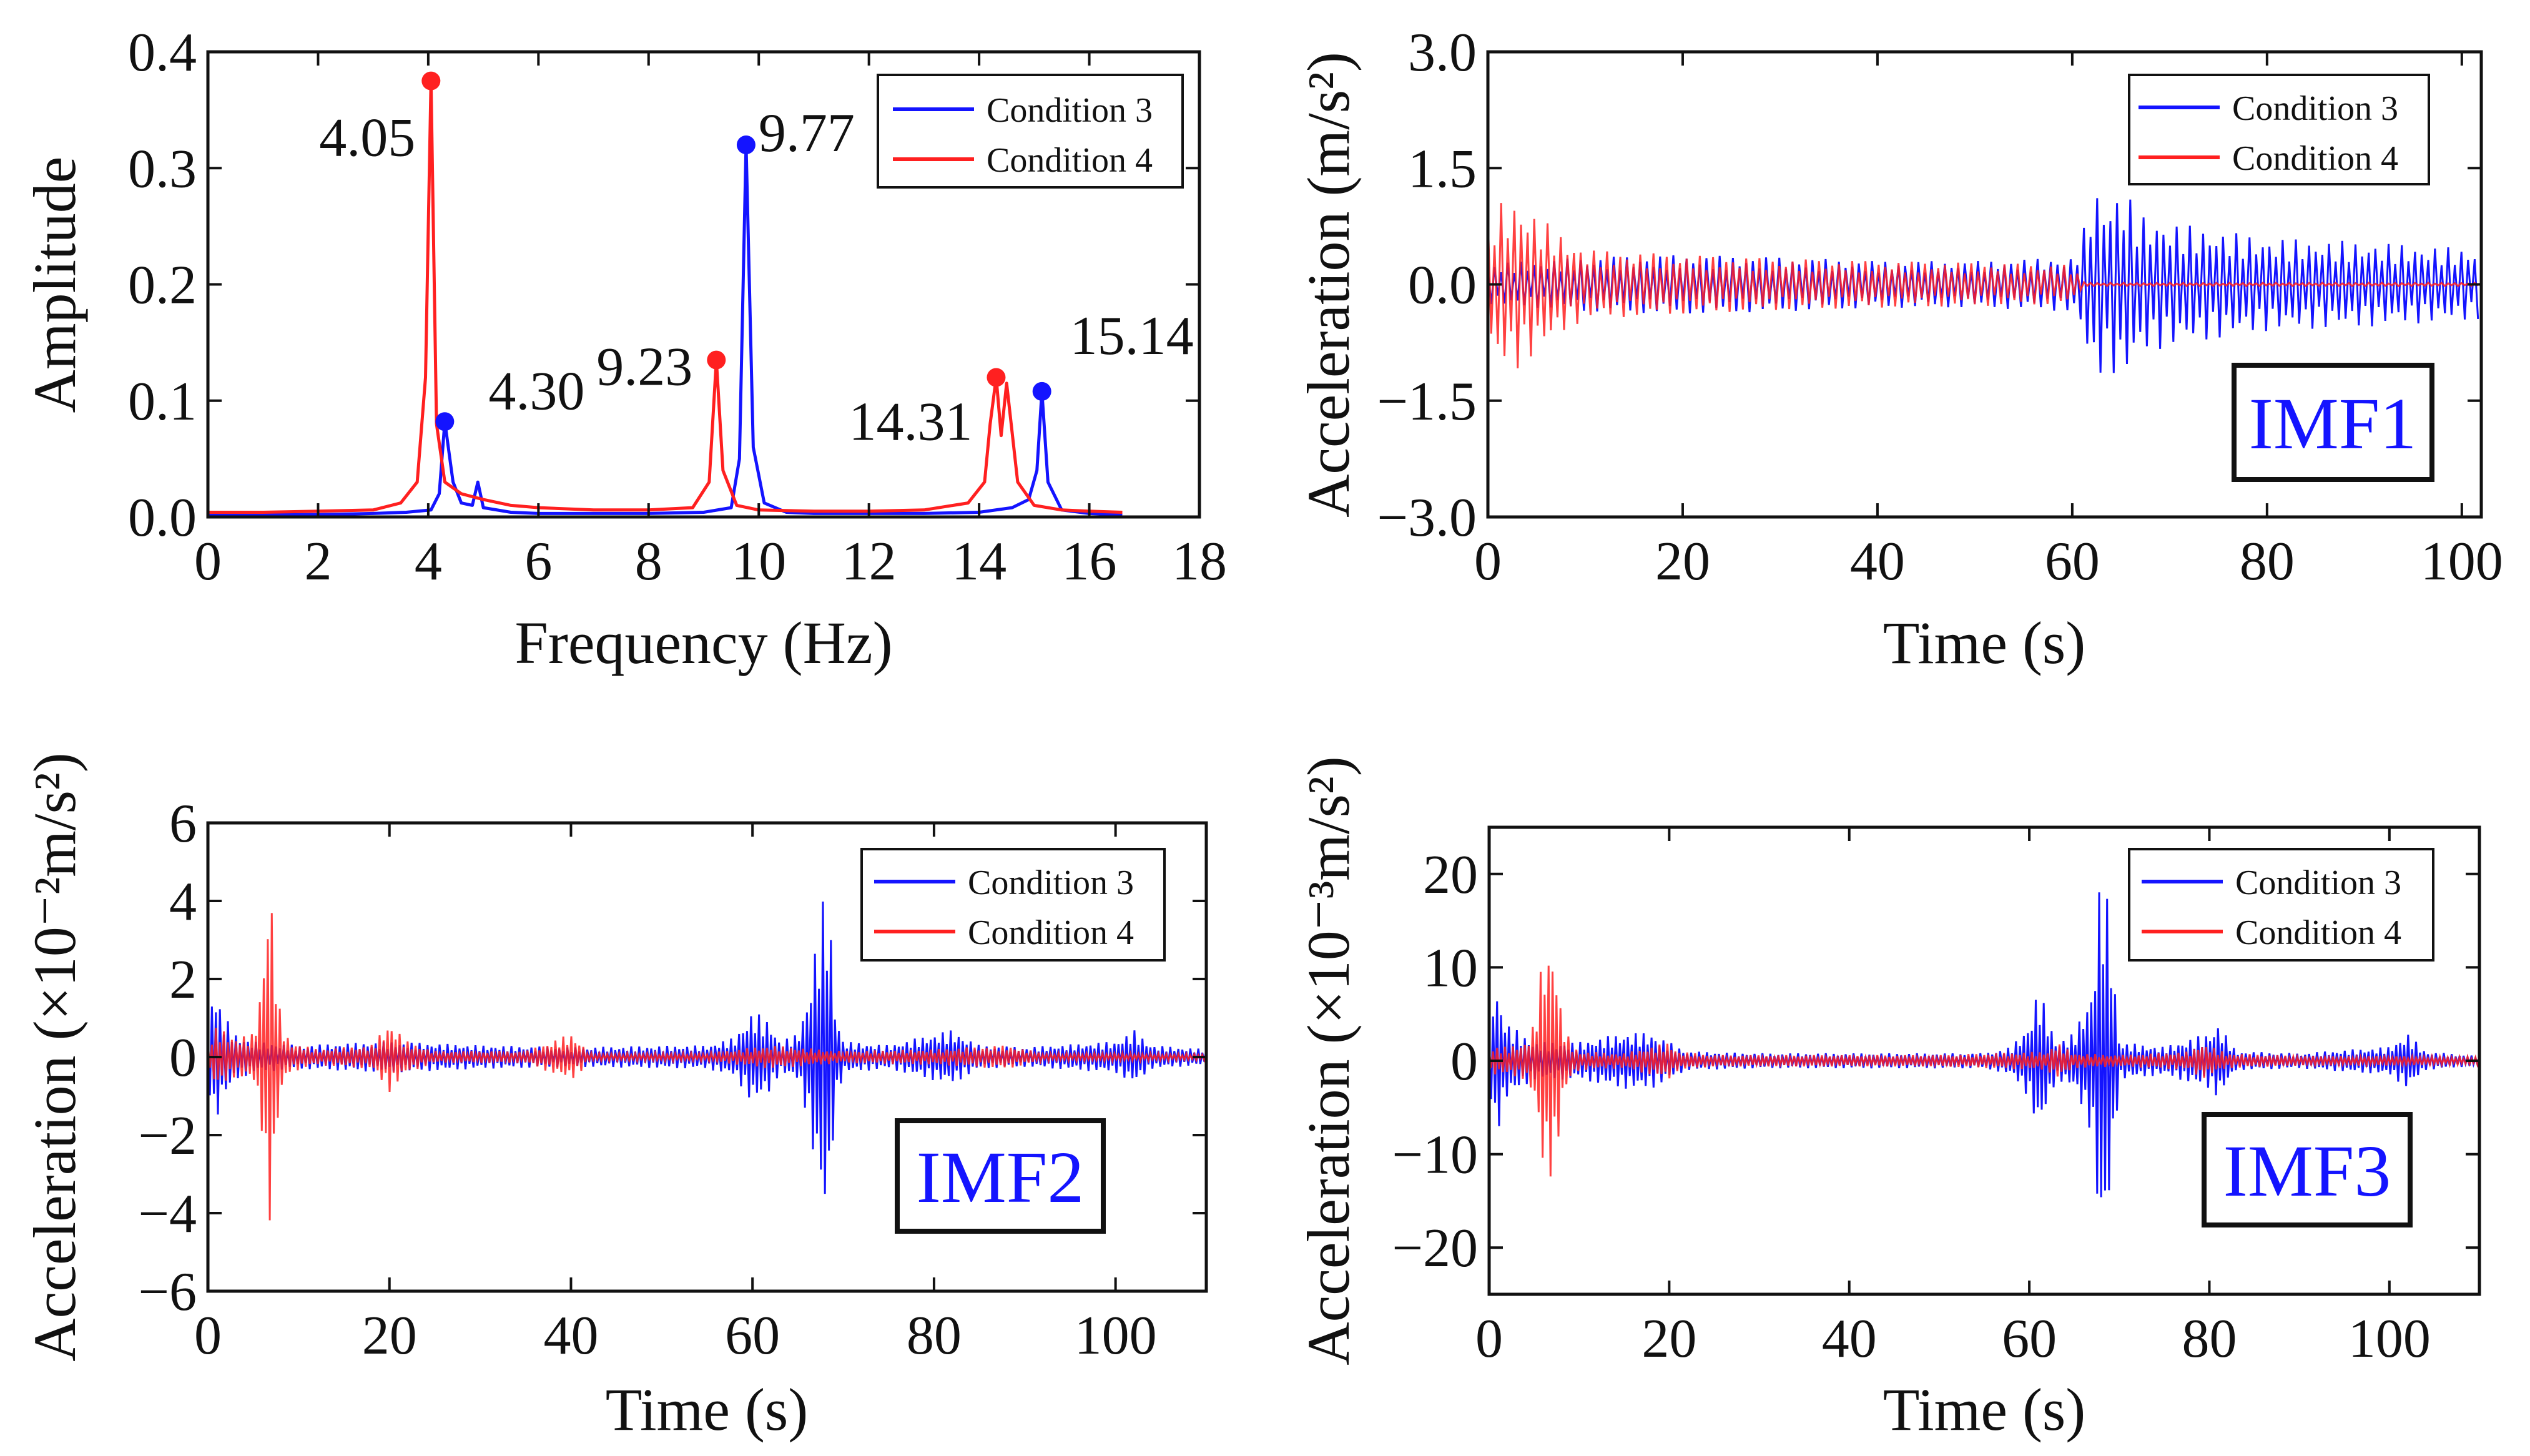  Describe the element at coordinates (1427, 401) in the screenshot. I see `imf1-y-tick-label: −1.5` at that location.